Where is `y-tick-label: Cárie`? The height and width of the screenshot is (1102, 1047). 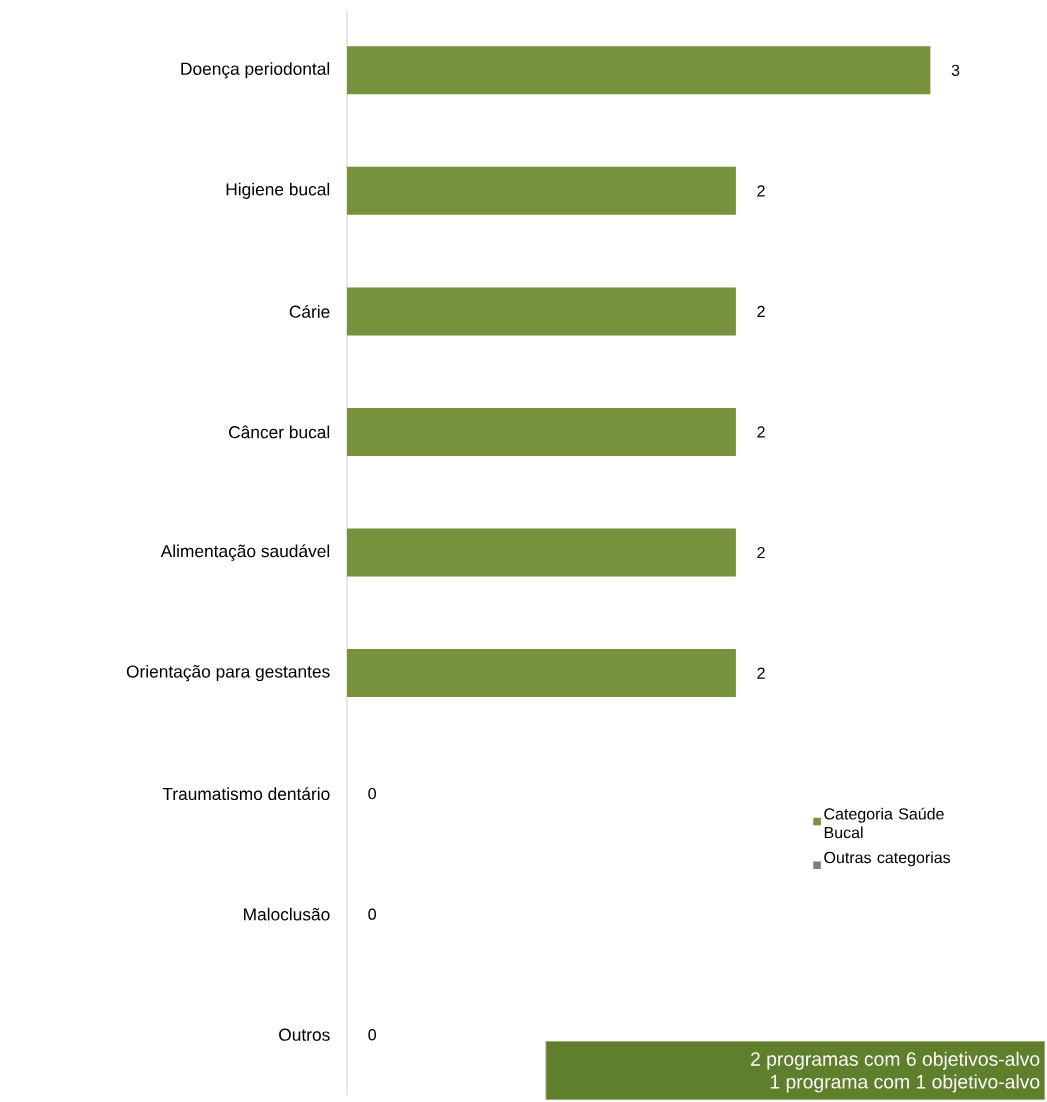 y-tick-label: Cárie is located at coordinates (309, 311).